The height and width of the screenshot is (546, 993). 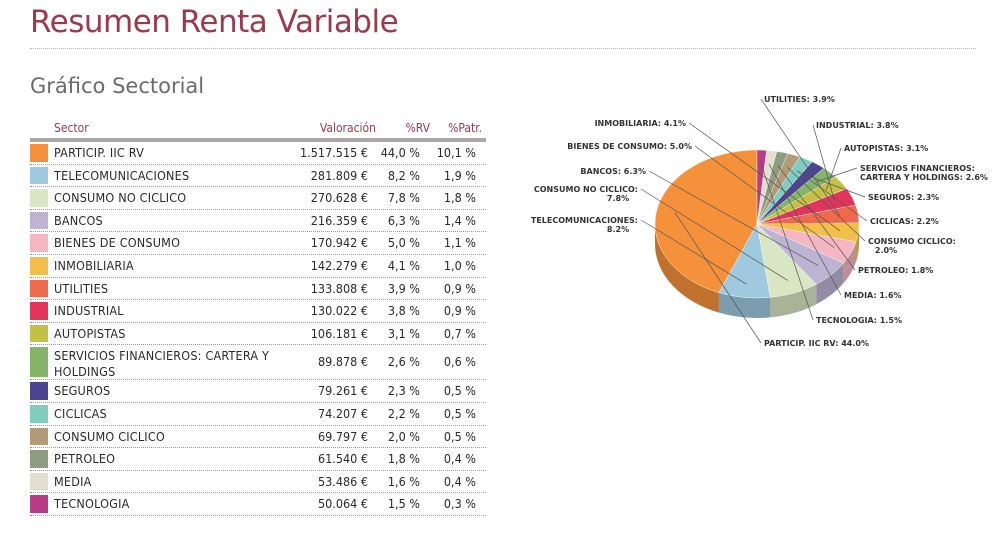 What do you see at coordinates (403, 265) in the screenshot?
I see `rv-percent: 4,1 %` at bounding box center [403, 265].